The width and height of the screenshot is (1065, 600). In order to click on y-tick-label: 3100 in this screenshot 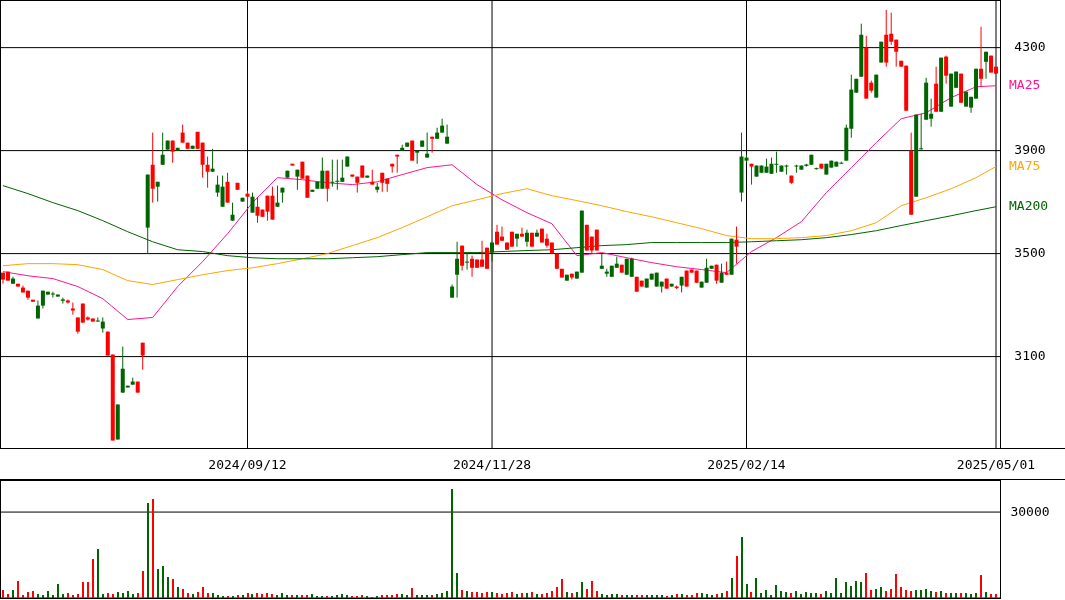, I will do `click(1030, 356)`.